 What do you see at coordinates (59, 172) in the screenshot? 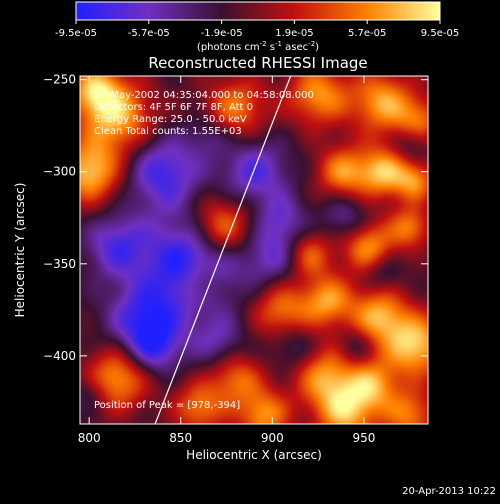
I see `y-tick-label: −300` at bounding box center [59, 172].